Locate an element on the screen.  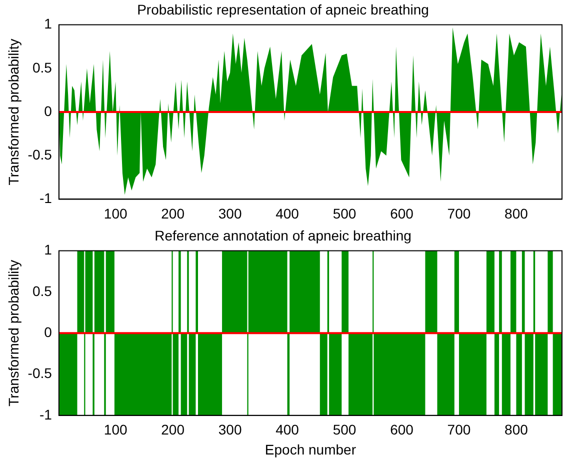
x-axis-title: Epoch number is located at coordinates (310, 449).